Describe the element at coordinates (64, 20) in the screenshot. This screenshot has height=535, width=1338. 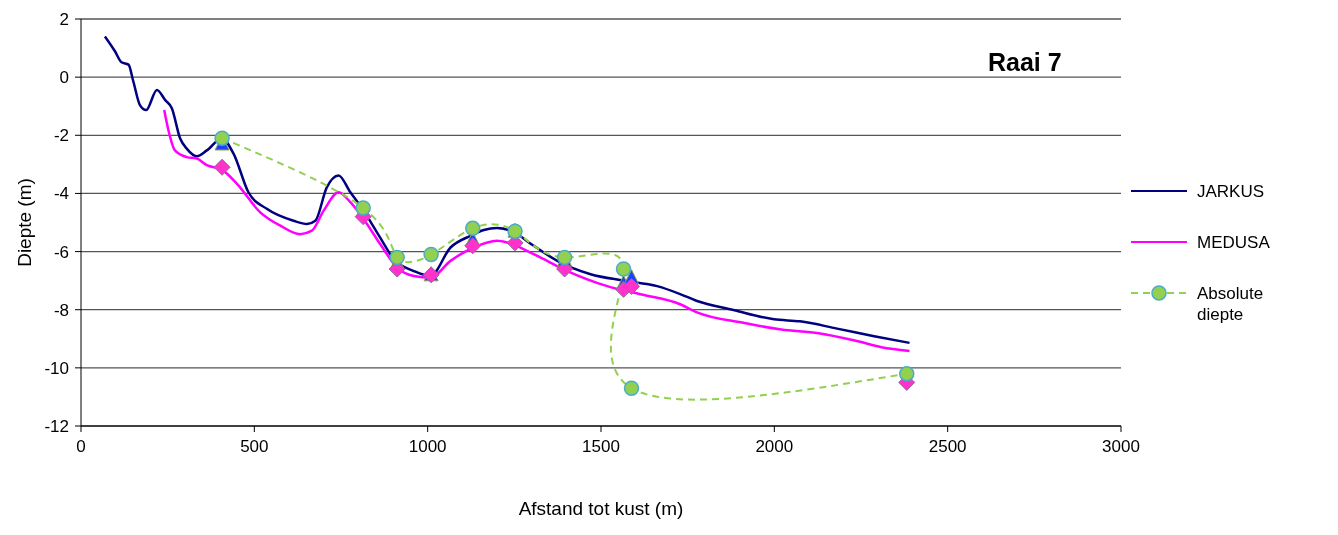
I see `y-tick-label: 2` at that location.